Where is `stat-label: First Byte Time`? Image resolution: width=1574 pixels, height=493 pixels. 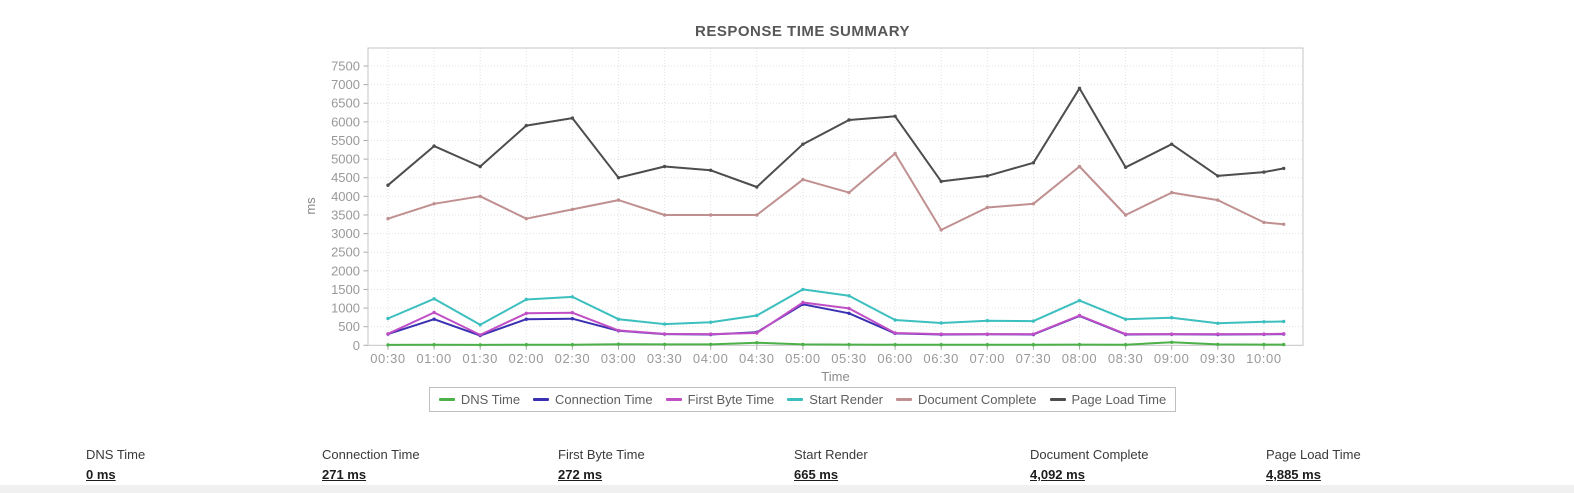
stat-label: First Byte Time is located at coordinates (601, 454).